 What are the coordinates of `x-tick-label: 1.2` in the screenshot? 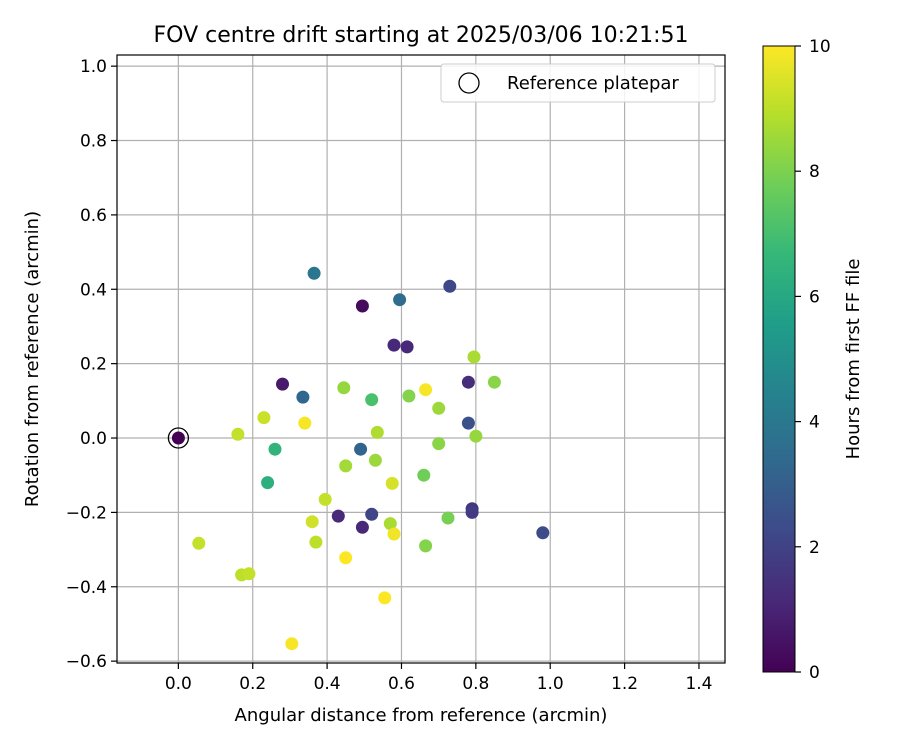 It's located at (624, 684).